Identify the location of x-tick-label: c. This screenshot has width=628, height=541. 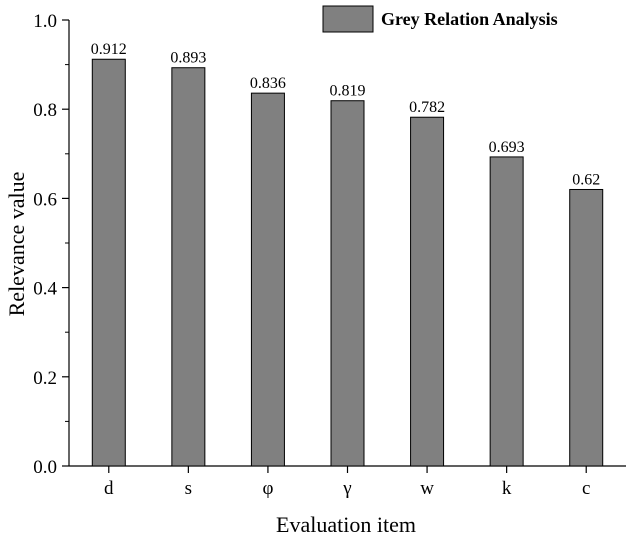
(586, 488).